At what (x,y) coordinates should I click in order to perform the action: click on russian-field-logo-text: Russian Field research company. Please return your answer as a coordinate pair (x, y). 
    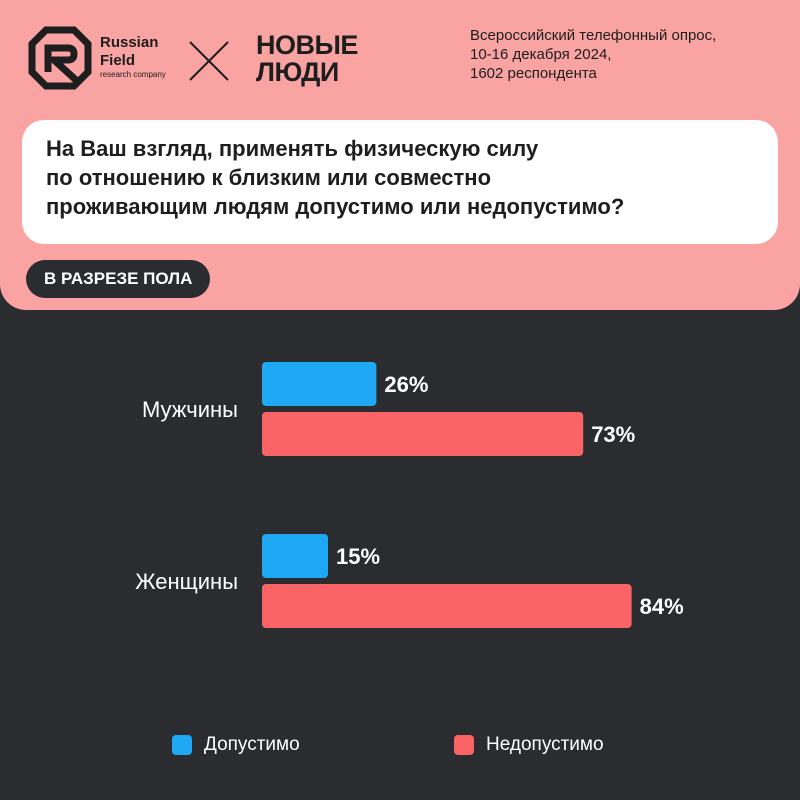
    Looking at the image, I should click on (133, 56).